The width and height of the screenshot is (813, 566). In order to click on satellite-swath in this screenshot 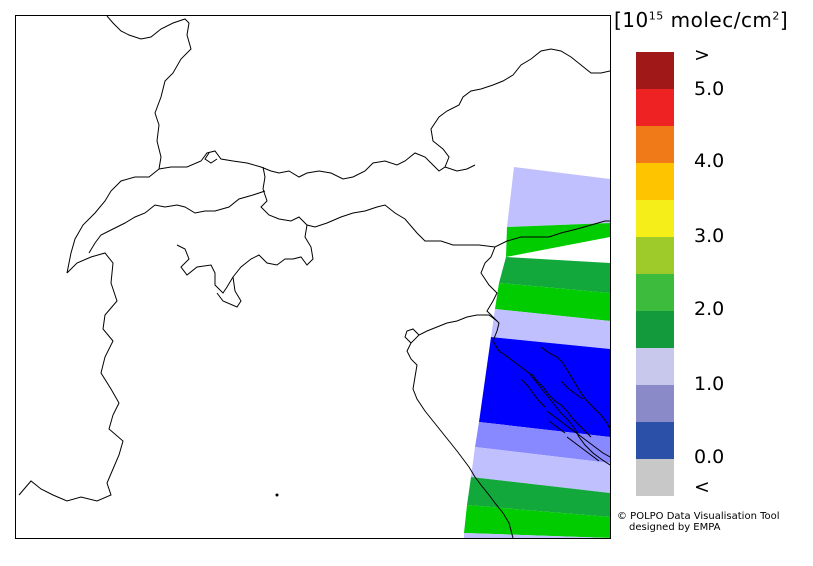, I will do `click(537, 352)`.